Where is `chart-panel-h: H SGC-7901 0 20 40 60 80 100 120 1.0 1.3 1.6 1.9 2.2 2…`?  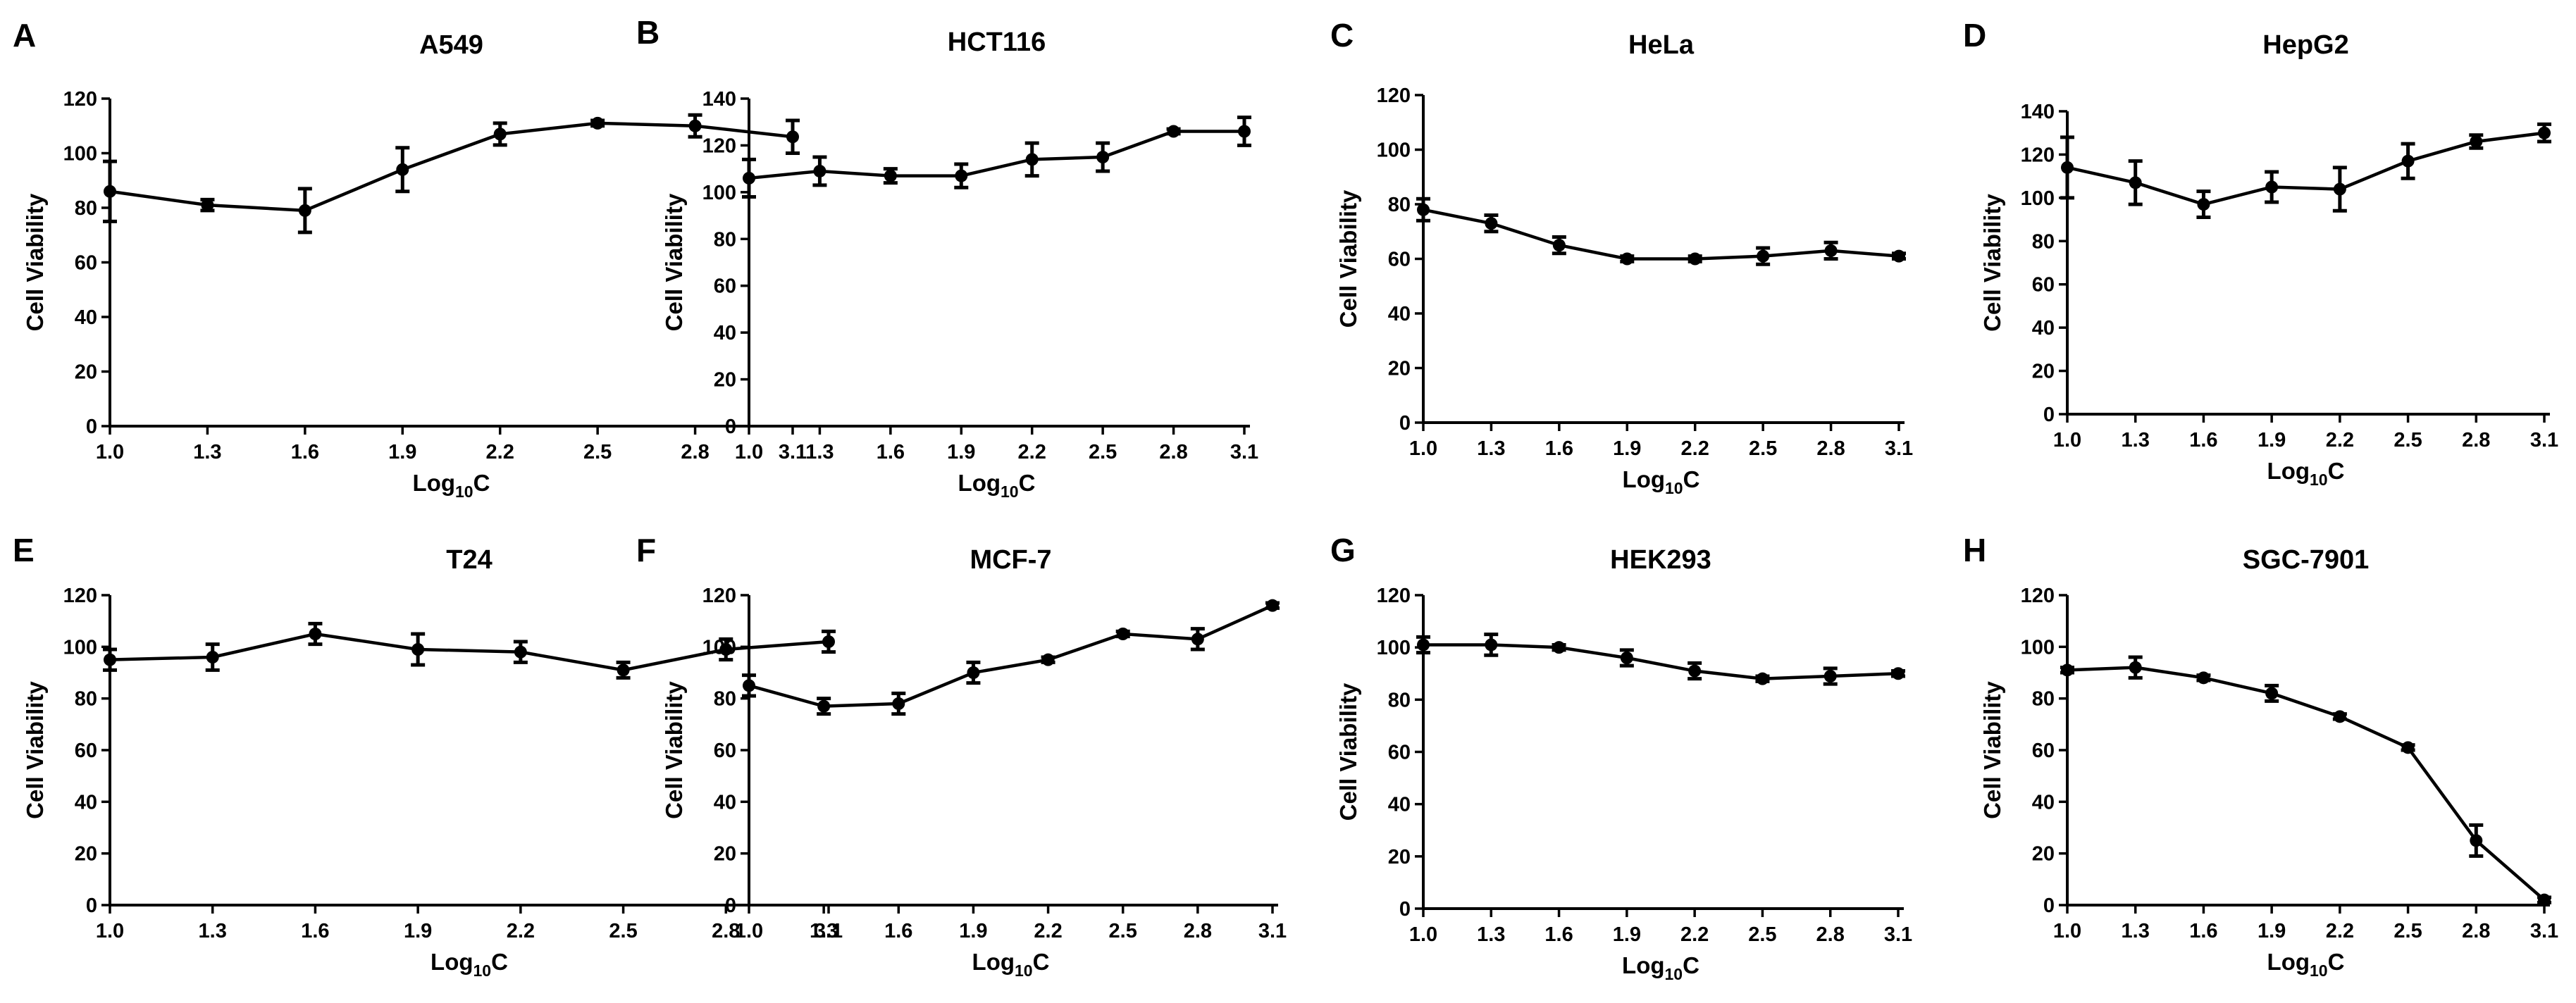 chart-panel-h: H SGC-7901 0 20 40 60 80 100 120 1.0 1.3 1.6 1.9 2.2 2… is located at coordinates (2260, 756).